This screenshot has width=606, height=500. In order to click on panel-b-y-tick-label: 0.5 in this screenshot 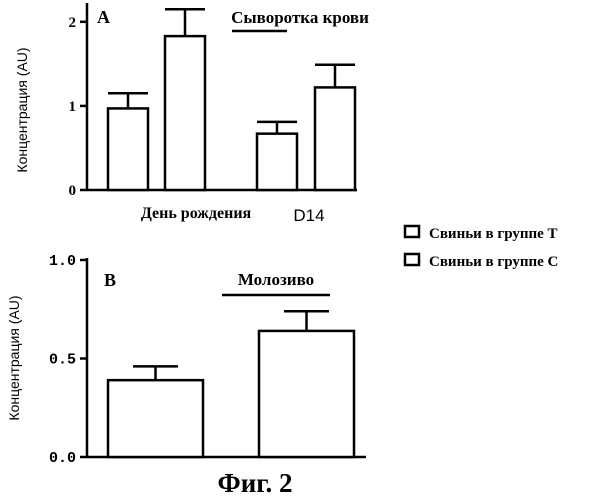, I will do `click(62, 360)`.